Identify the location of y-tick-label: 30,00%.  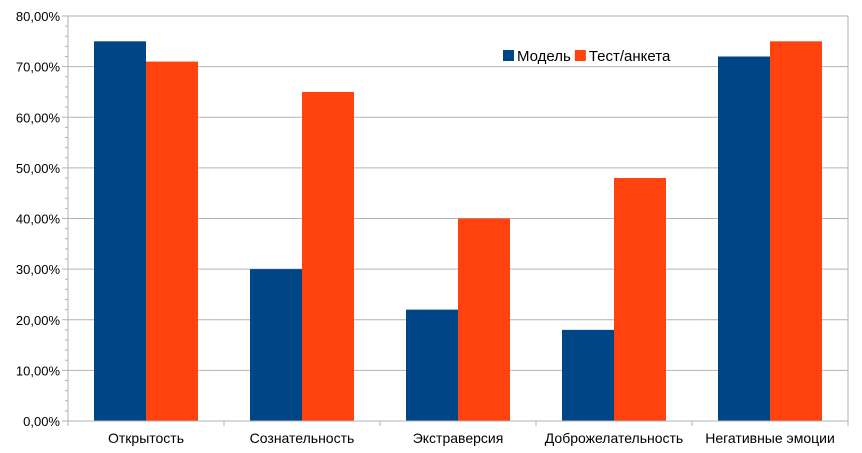
(38, 269).